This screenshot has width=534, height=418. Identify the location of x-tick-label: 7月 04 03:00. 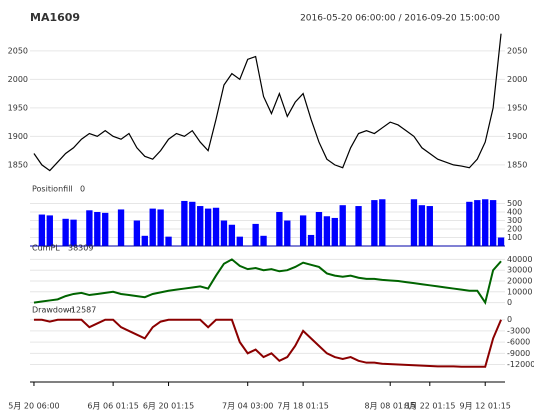
(247, 406).